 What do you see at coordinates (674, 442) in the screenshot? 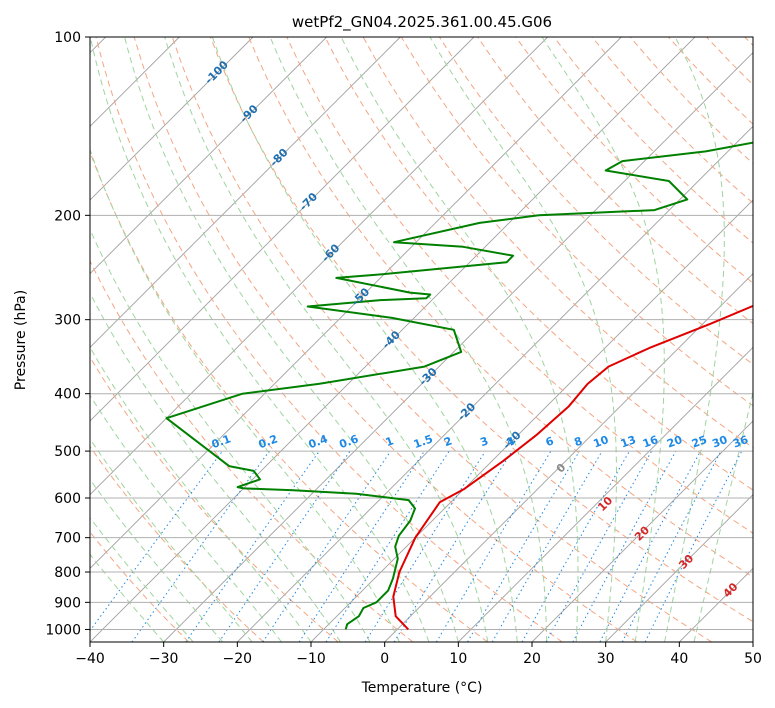
I see `mixing-ratio-label: 20` at bounding box center [674, 442].